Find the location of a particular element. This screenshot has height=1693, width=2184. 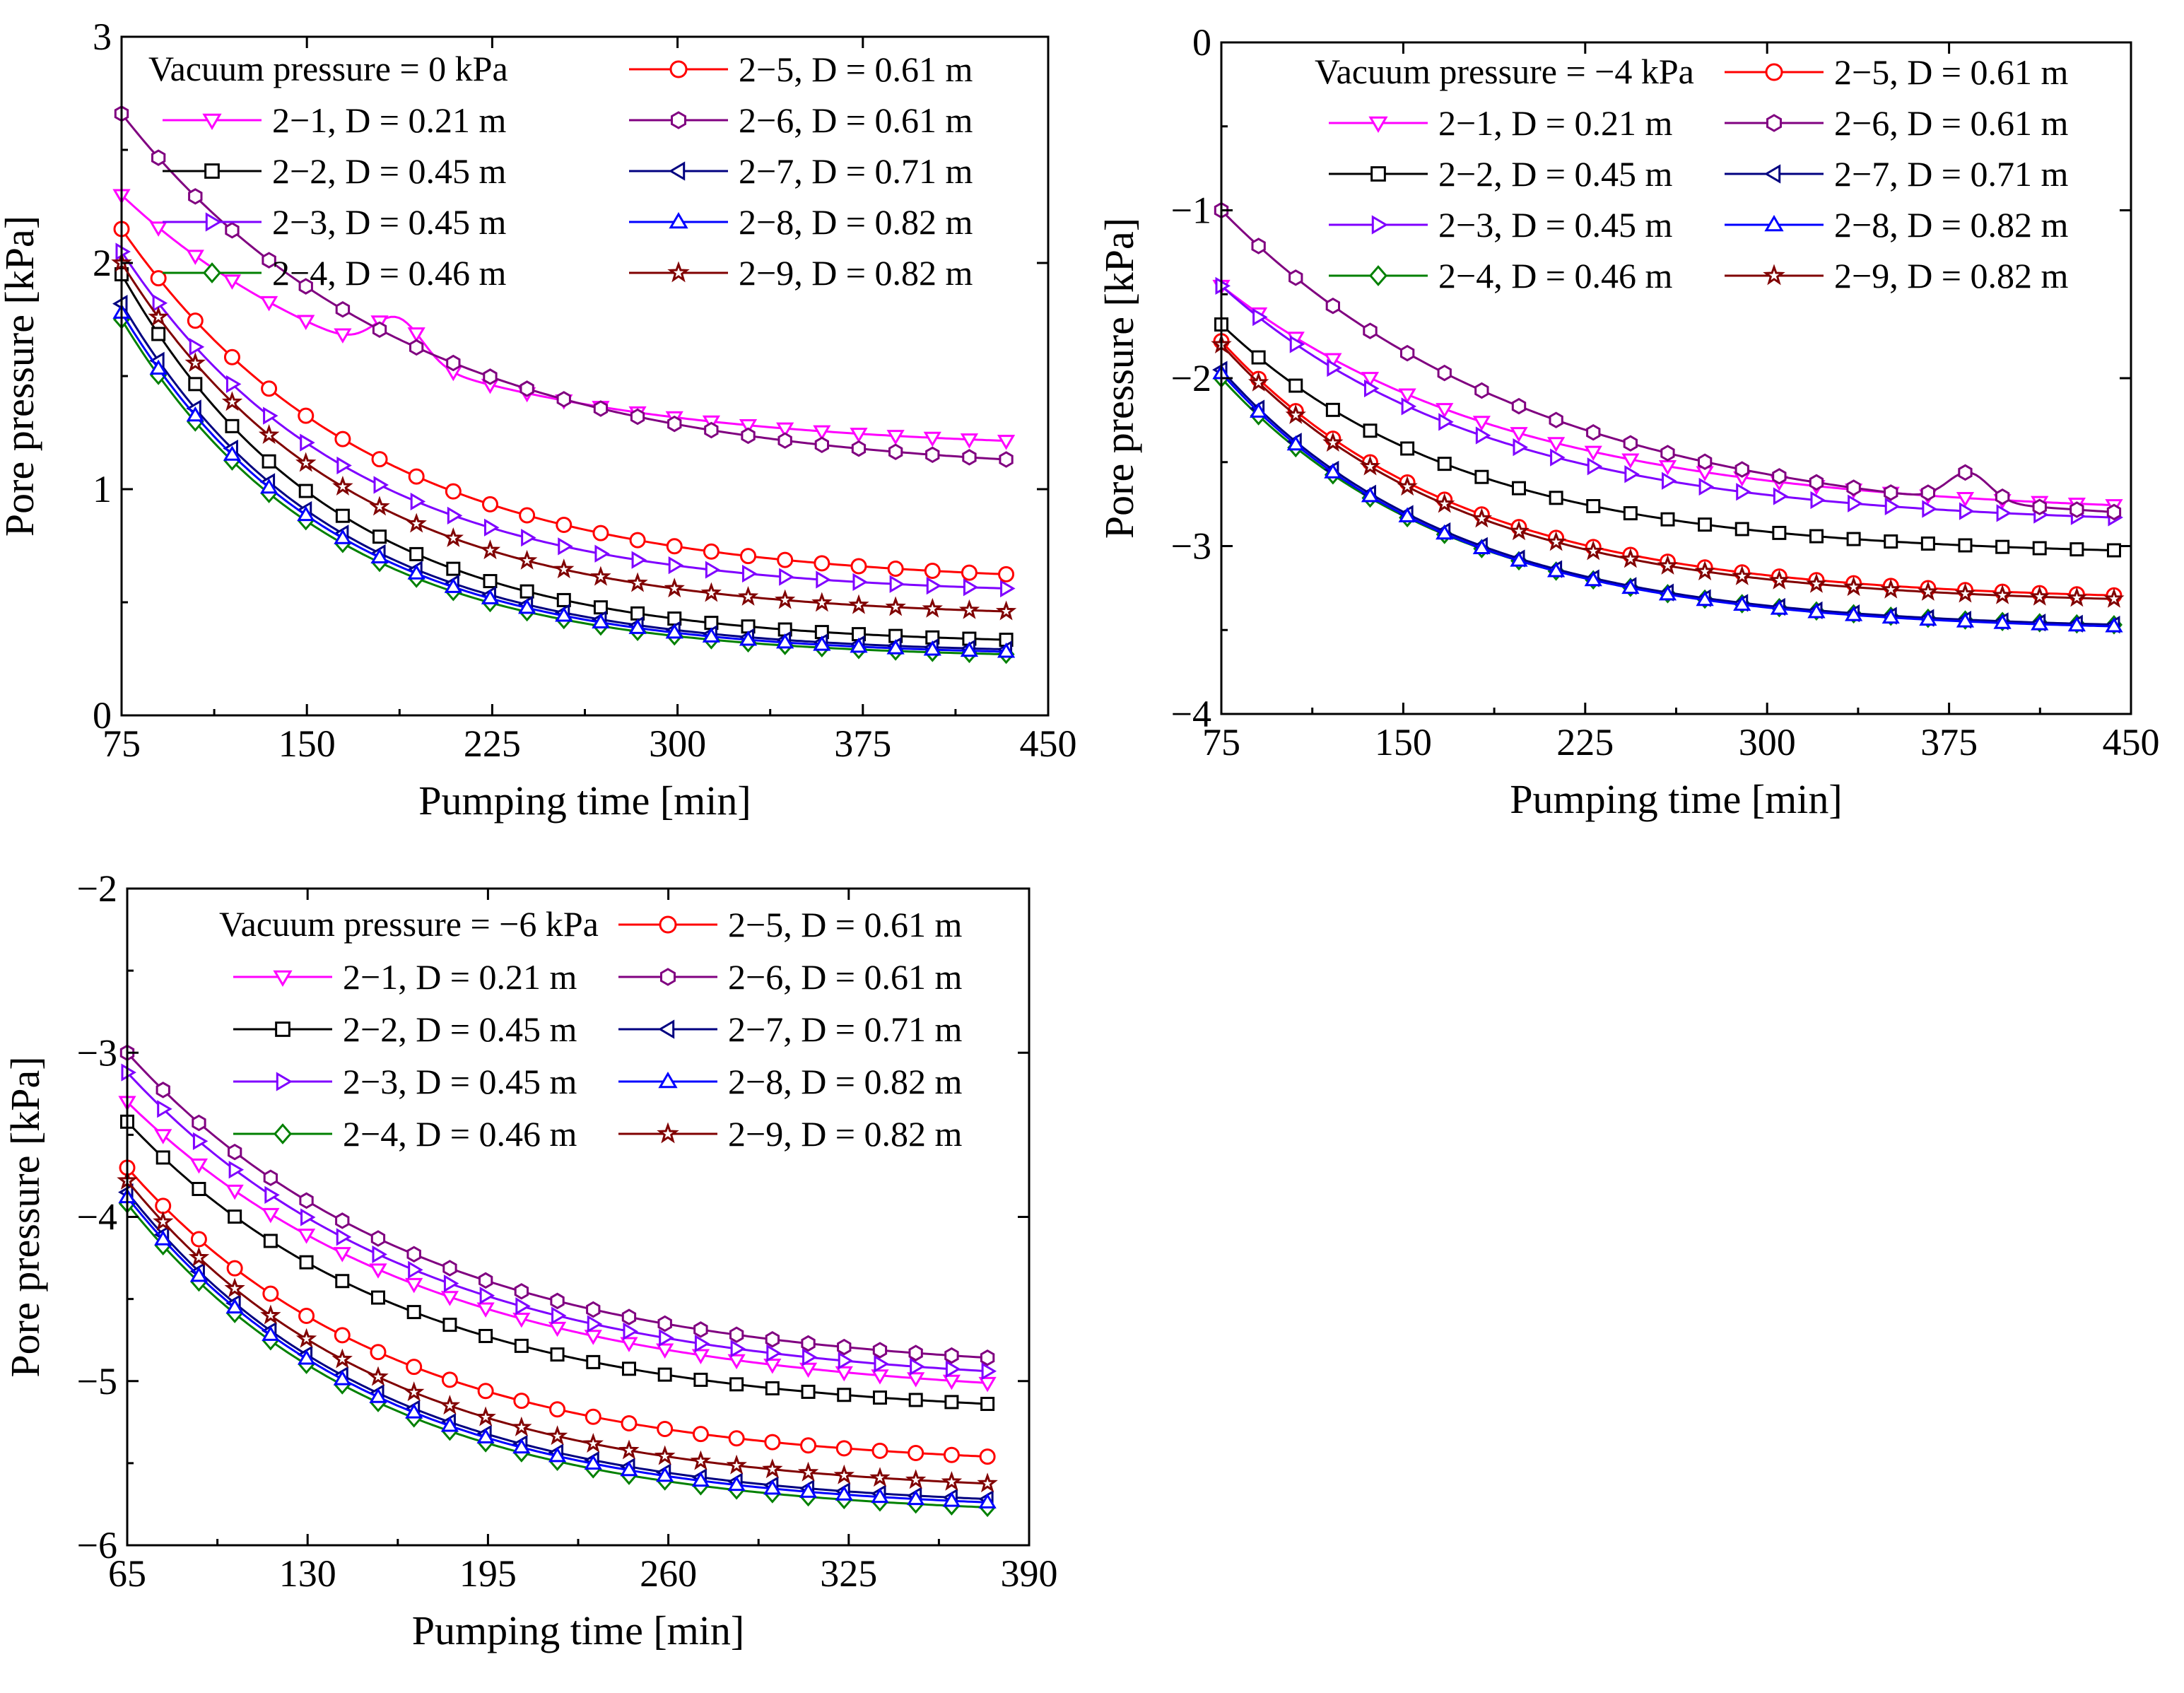

legend-entry: 2−1, D = 0.21 m is located at coordinates (1501, 123).